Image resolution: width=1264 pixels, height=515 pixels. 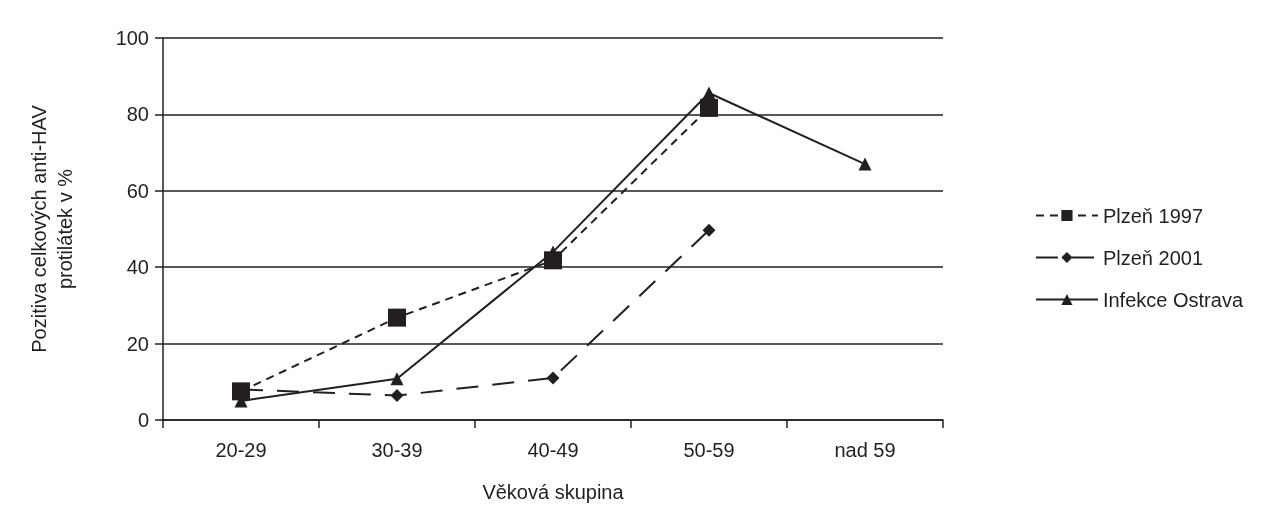 What do you see at coordinates (709, 450) in the screenshot?
I see `x-tick-label: 50-59` at bounding box center [709, 450].